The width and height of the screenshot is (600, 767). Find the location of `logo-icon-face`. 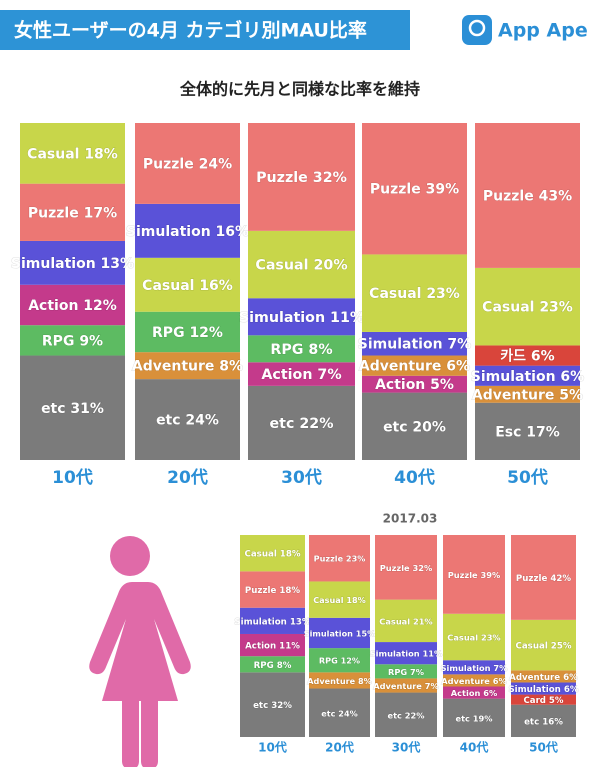

logo-icon-face is located at coordinates (477, 28).